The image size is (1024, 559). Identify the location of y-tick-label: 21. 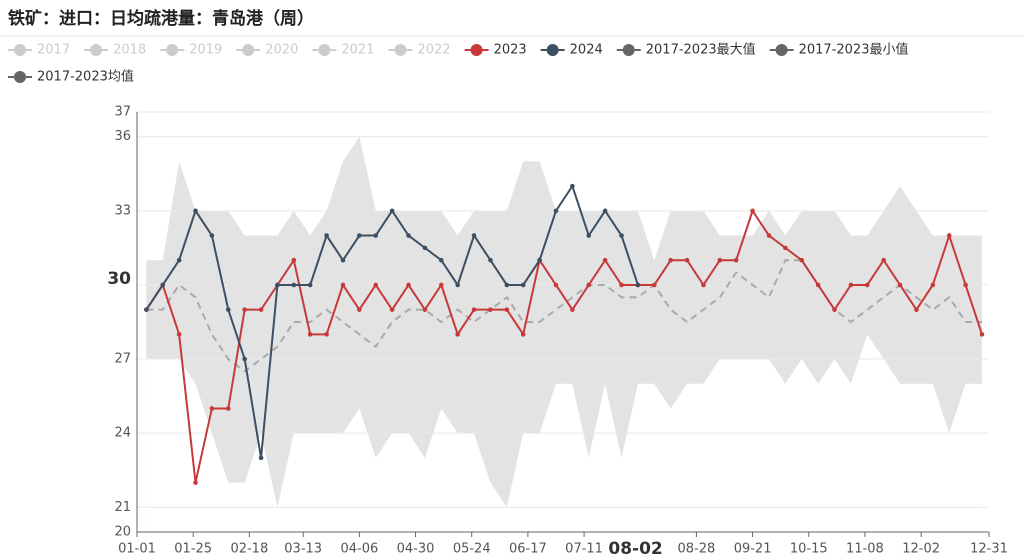
(122, 507).